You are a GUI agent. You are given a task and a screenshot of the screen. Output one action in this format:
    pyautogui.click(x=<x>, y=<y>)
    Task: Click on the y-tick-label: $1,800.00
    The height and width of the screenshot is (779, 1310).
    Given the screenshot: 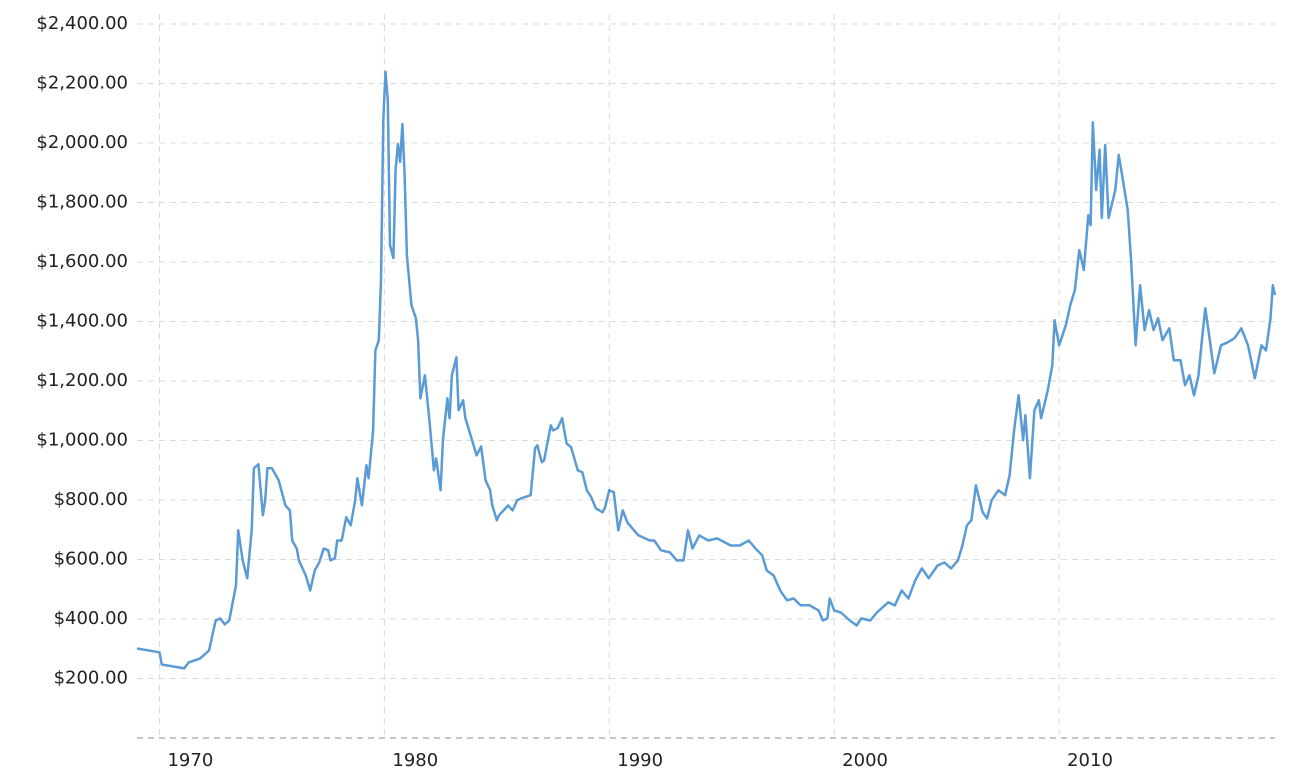 What is the action you would take?
    pyautogui.click(x=82, y=202)
    